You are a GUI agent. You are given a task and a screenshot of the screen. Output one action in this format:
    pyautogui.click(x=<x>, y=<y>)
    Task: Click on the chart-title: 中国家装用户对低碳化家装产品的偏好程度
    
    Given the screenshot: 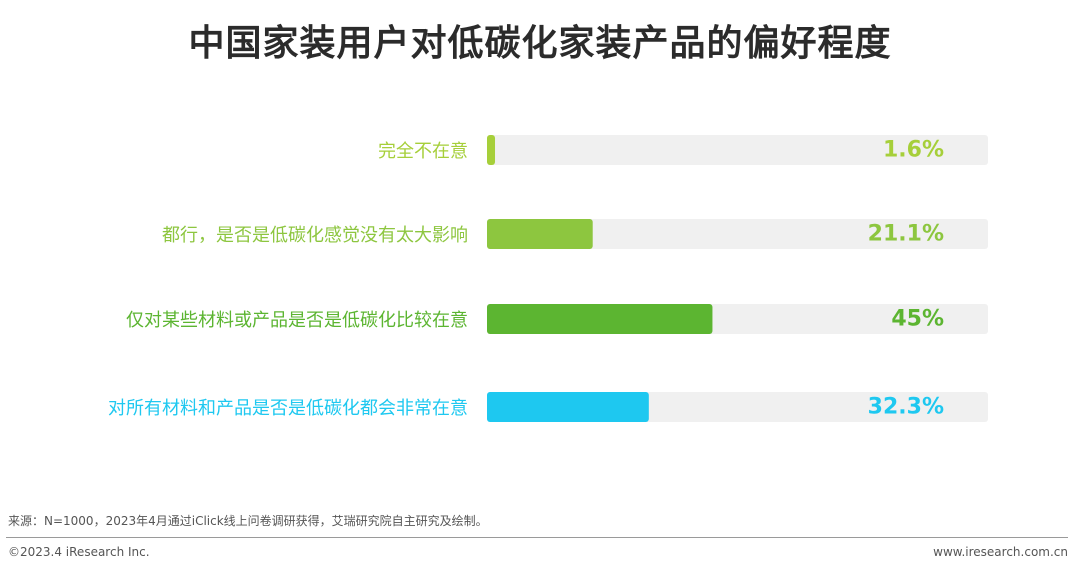 What is the action you would take?
    pyautogui.click(x=540, y=43)
    